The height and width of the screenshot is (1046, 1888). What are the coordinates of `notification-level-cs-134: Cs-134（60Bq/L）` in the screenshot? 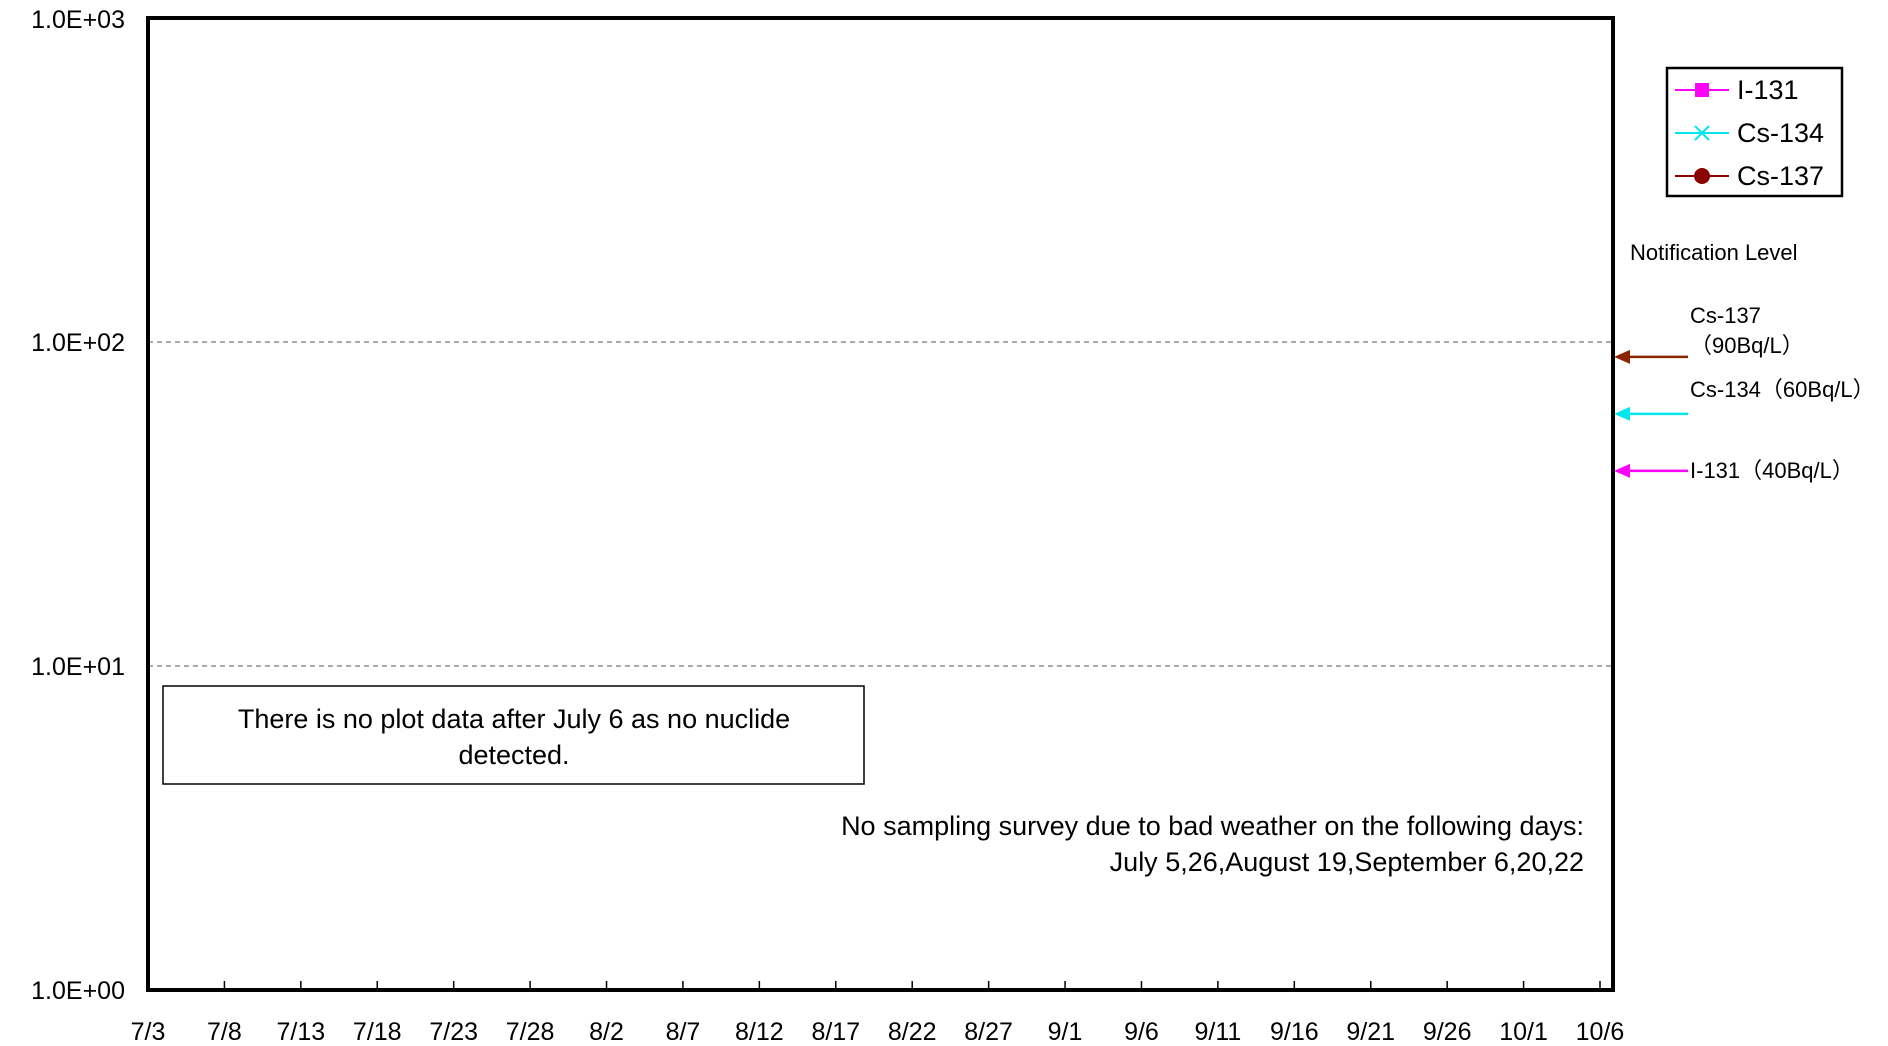 It's located at (1744, 399).